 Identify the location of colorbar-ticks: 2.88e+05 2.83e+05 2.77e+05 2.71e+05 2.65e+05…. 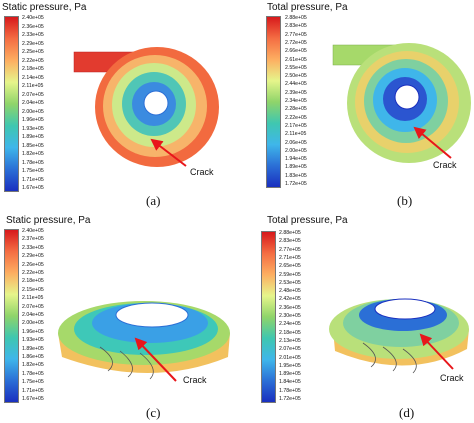
(299, 316).